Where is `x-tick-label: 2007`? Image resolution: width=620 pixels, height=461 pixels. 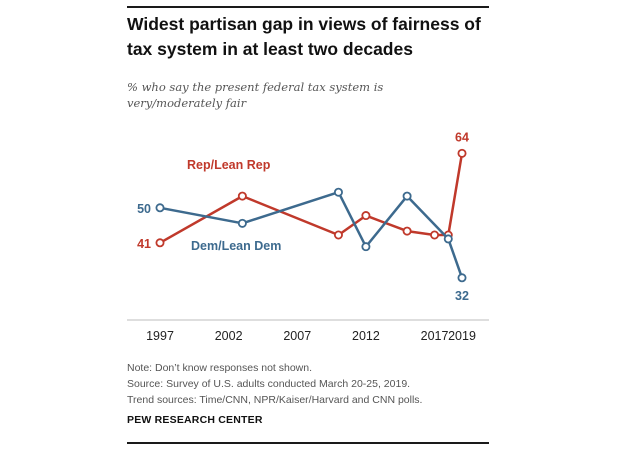
x-tick-label: 2007 is located at coordinates (297, 336).